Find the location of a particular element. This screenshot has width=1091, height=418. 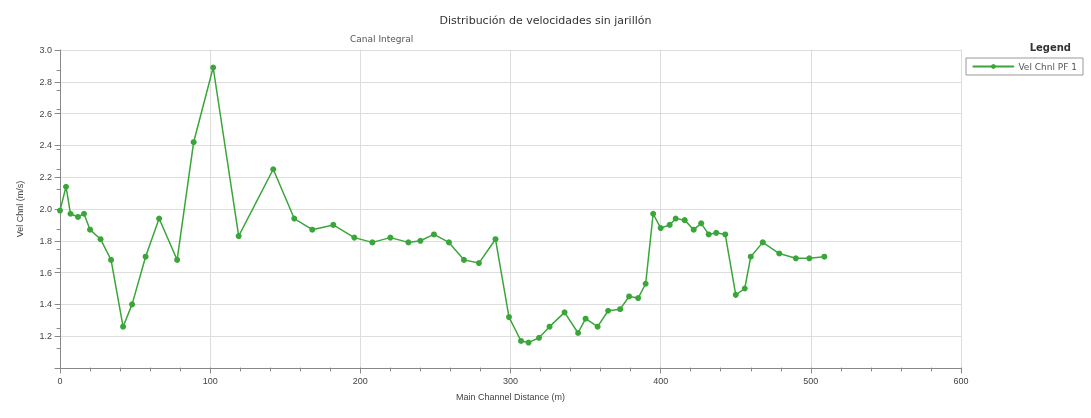

legend-label: Vel Chnl PF 1 is located at coordinates (1048, 66).